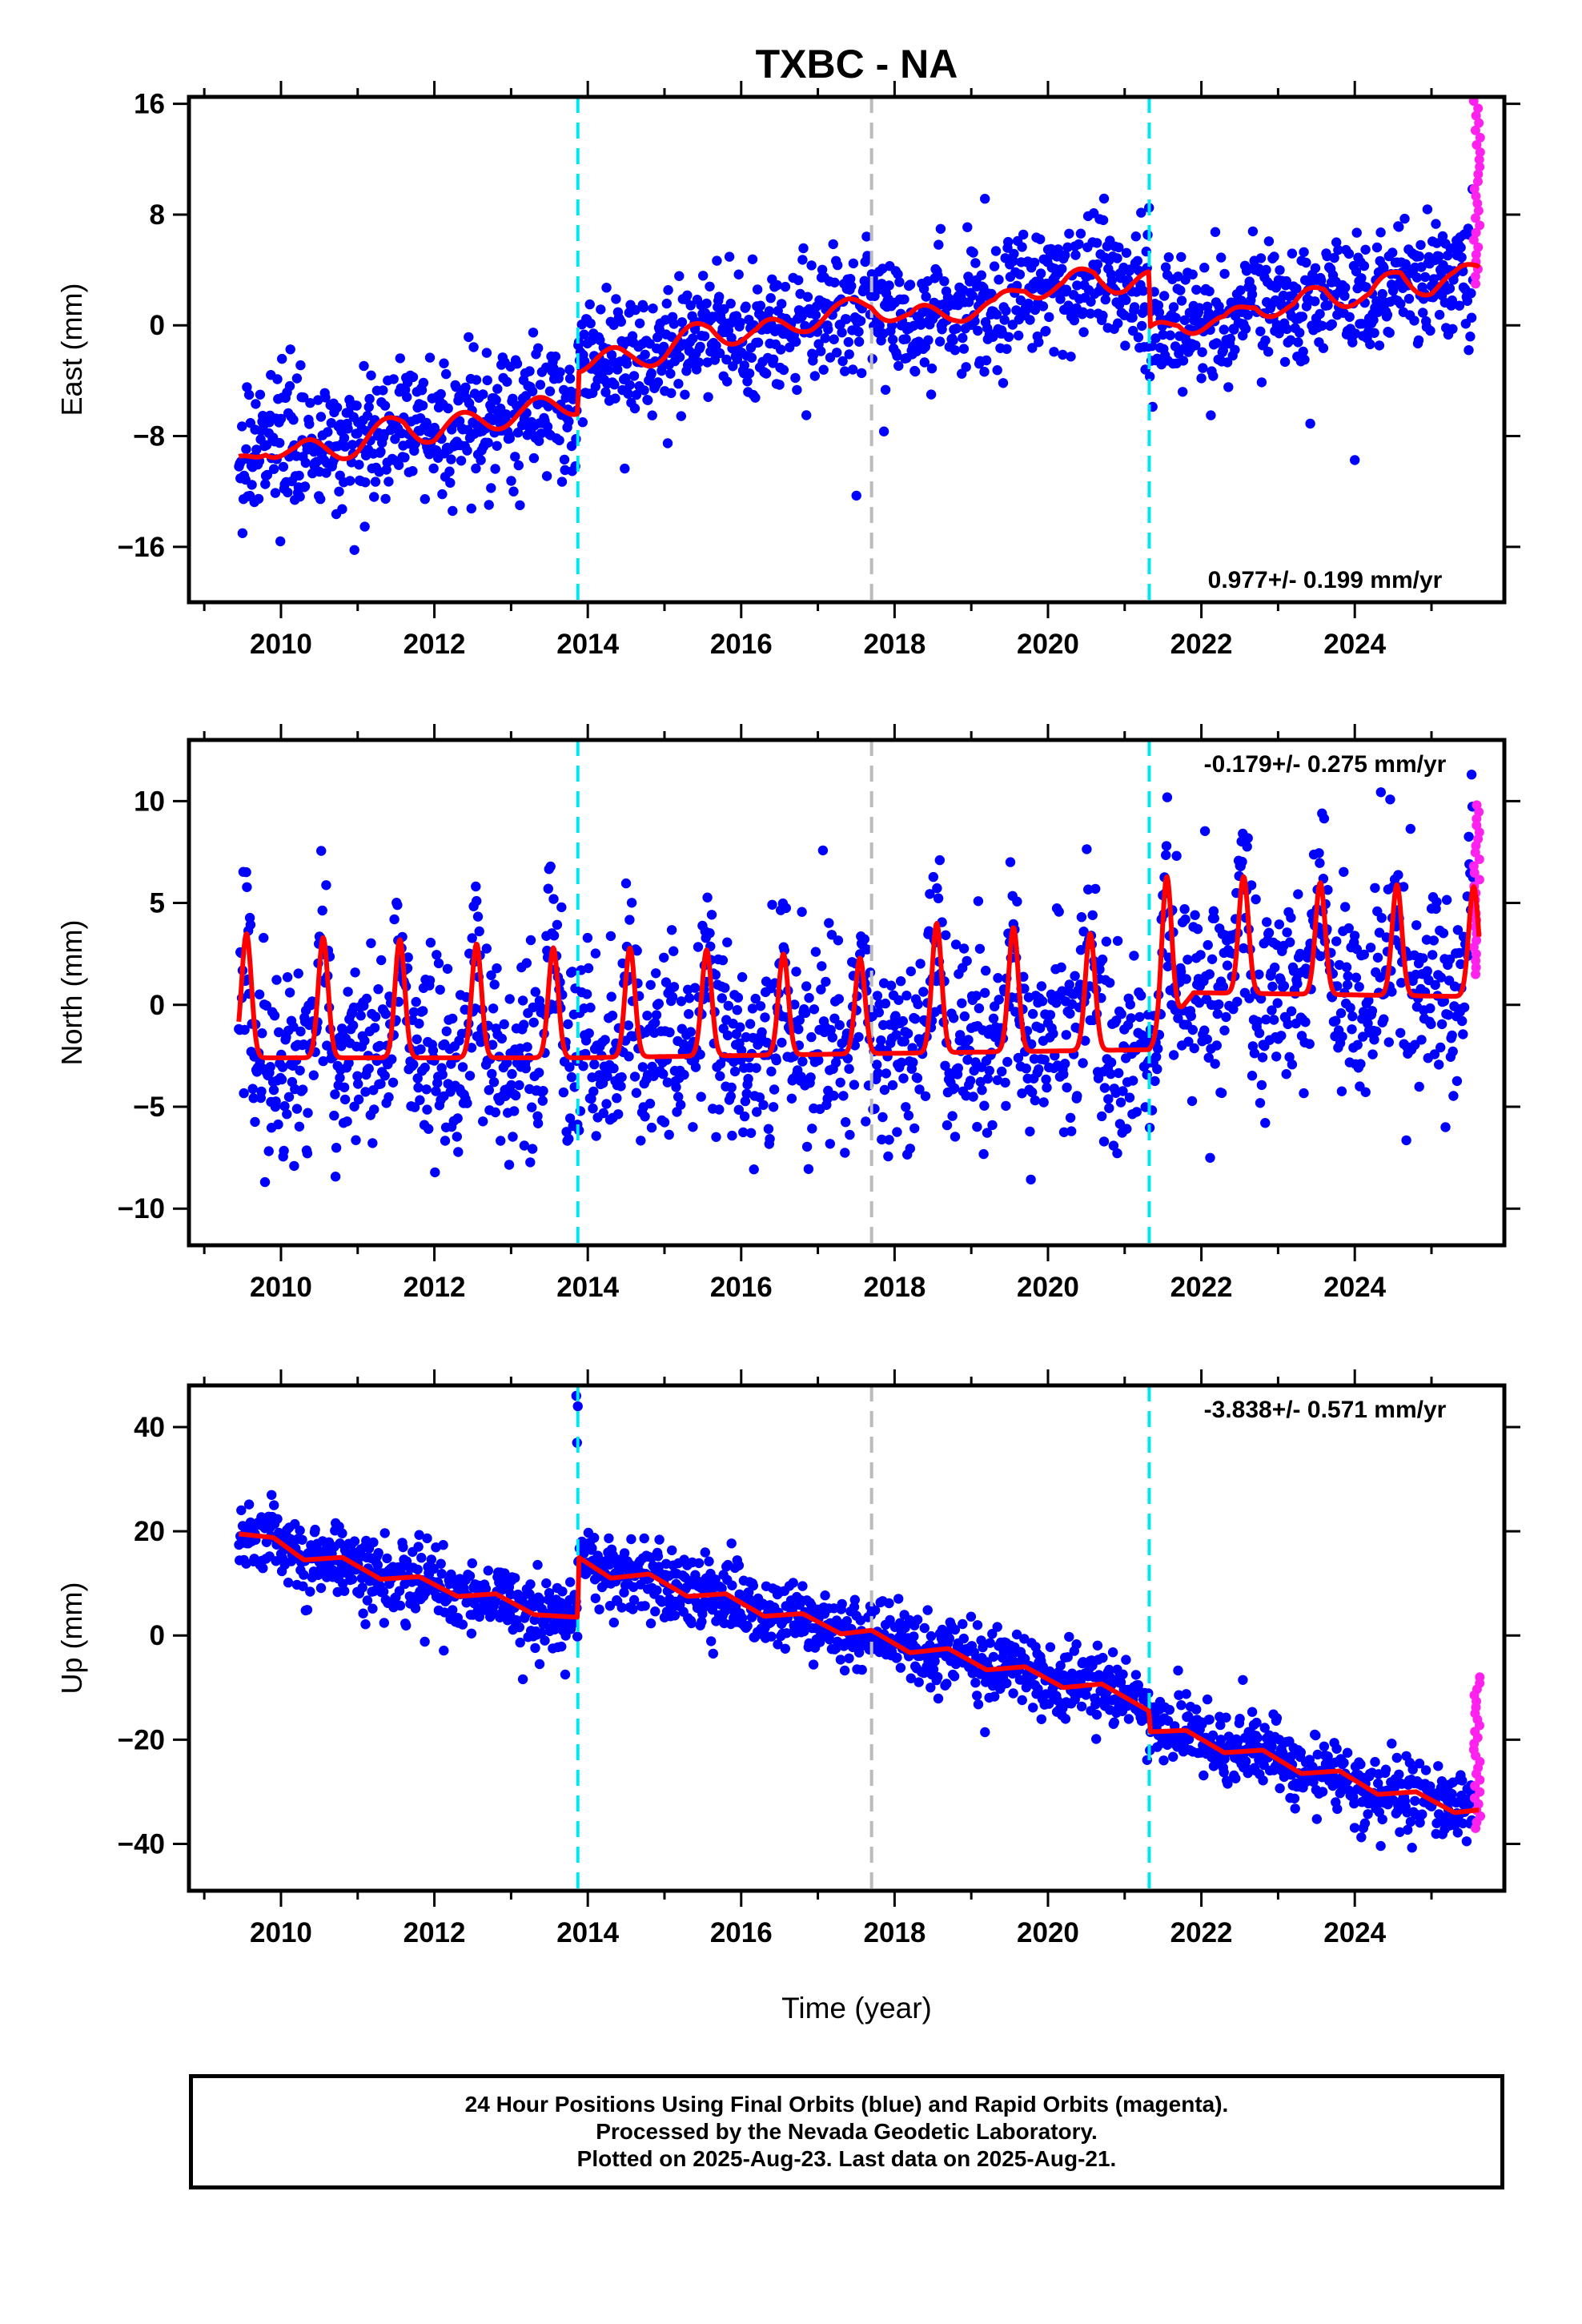 The width and height of the screenshot is (1582, 2324). What do you see at coordinates (1048, 644) in the screenshot?
I see `x-tick-label: 2020` at bounding box center [1048, 644].